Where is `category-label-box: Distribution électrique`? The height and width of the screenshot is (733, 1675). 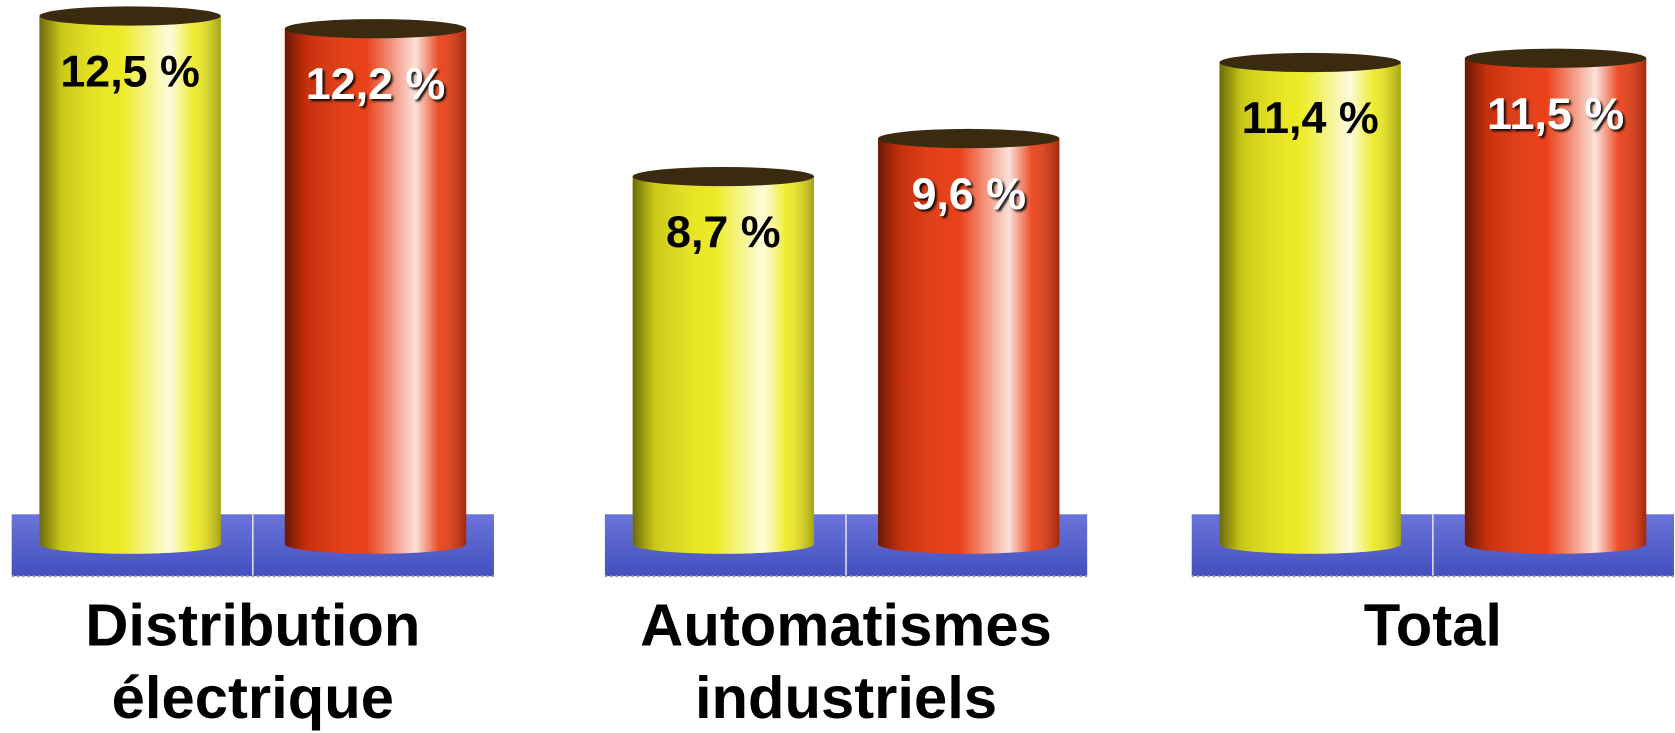 category-label-box: Distribution électrique is located at coordinates (253, 661).